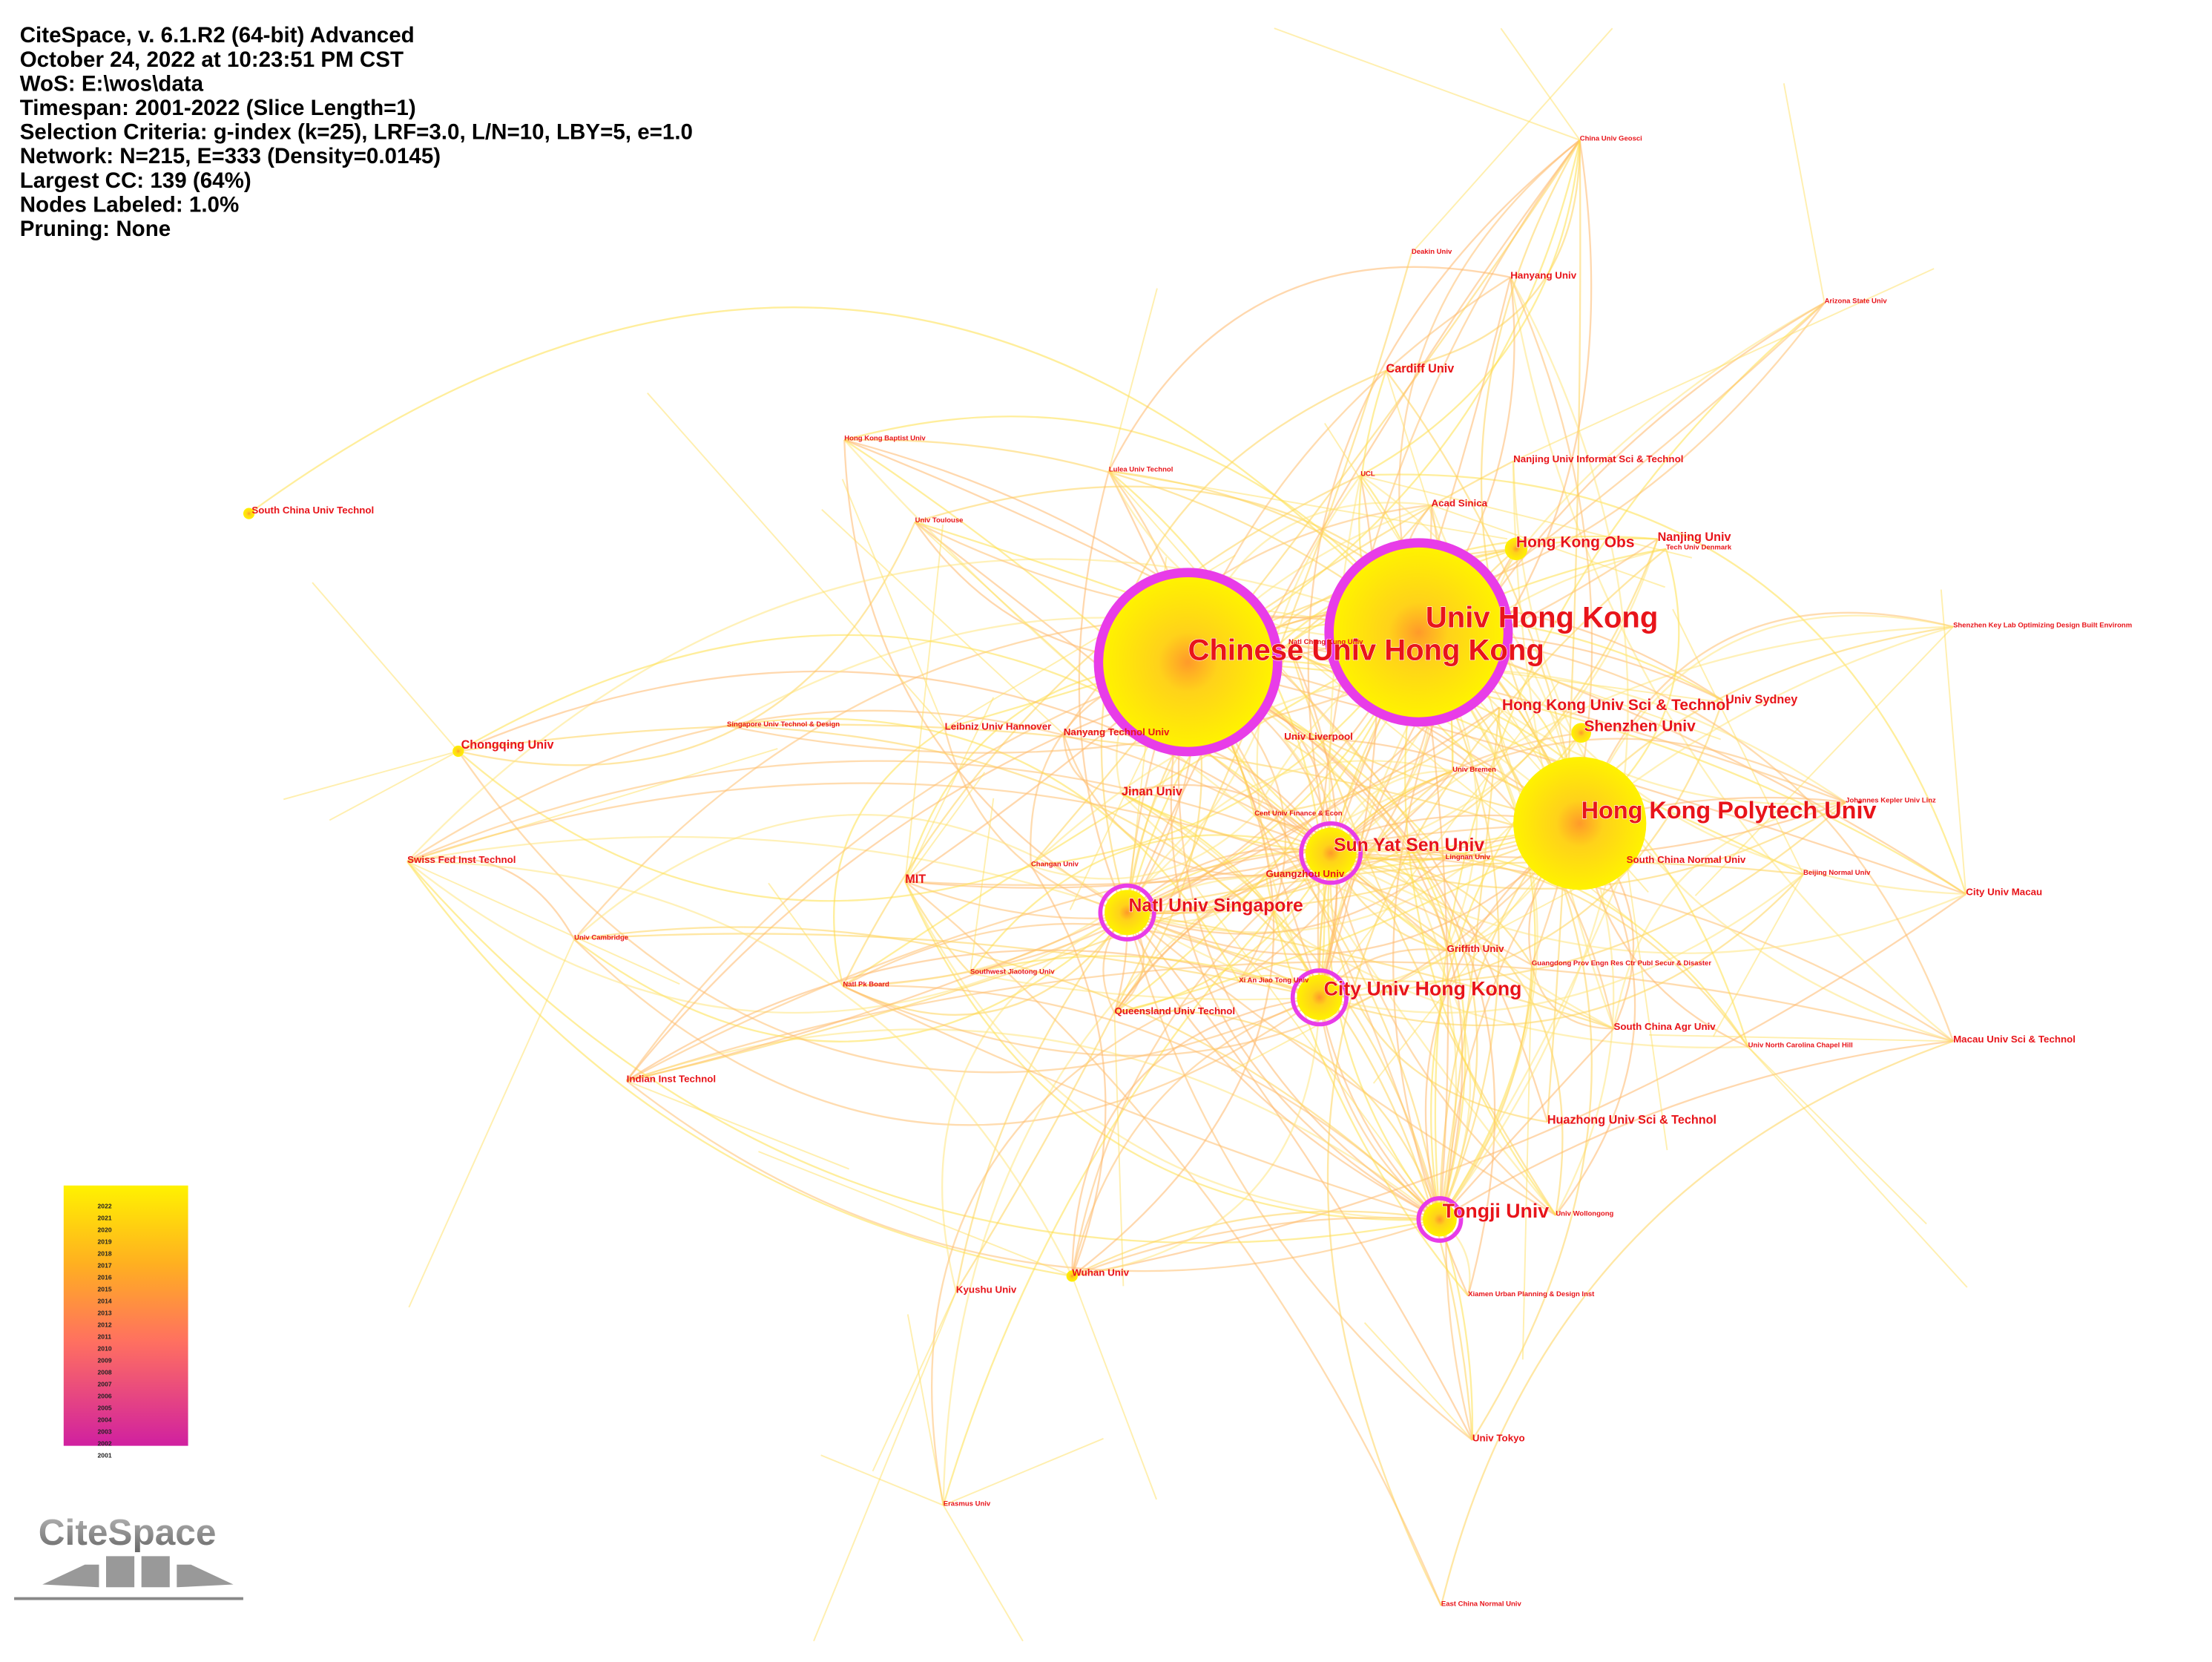 This screenshot has height=1662, width=2212. What do you see at coordinates (105, 1372) in the screenshot?
I see `legend-year: 2008` at bounding box center [105, 1372].